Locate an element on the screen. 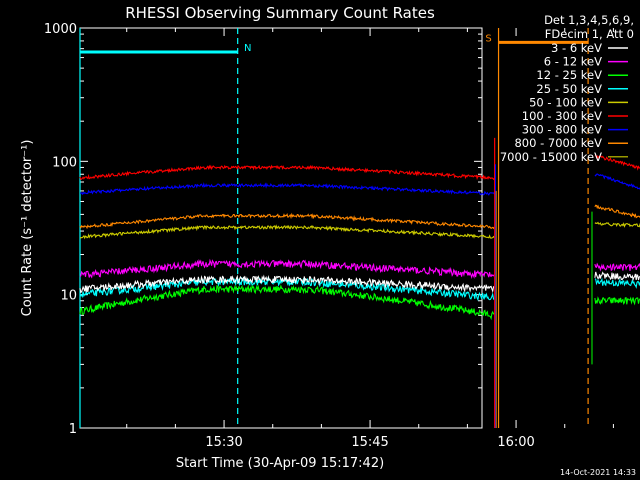  legend-entry-label: 300 - 800 keV is located at coordinates (562, 130).